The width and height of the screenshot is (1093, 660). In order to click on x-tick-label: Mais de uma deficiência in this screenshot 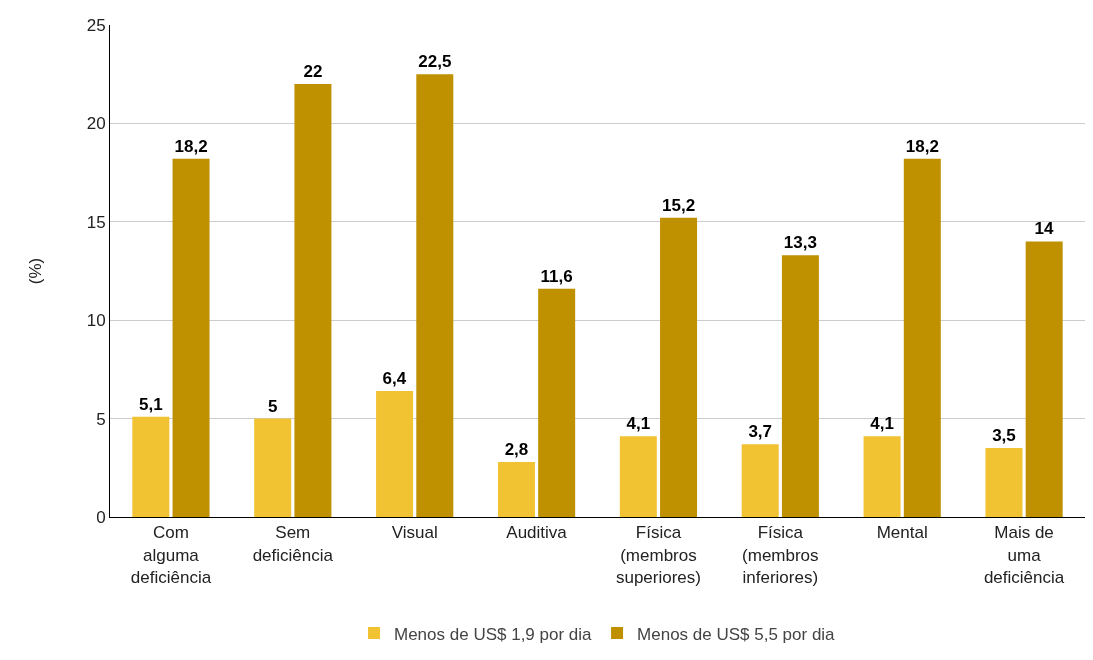, I will do `click(1024, 555)`.